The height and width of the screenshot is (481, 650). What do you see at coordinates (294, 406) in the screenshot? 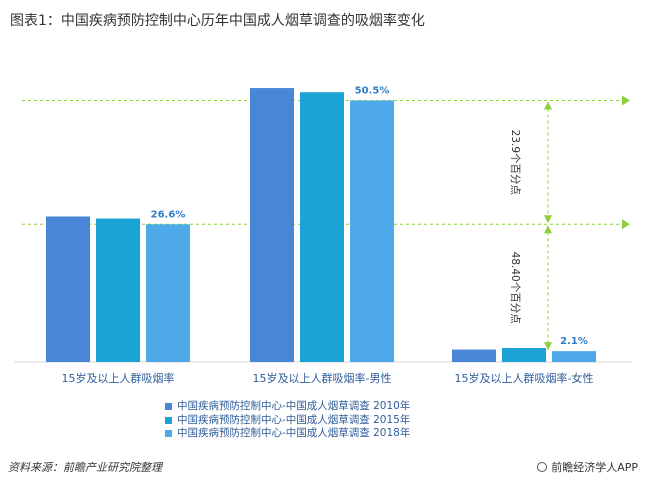
I see `legend-label-2010: 中国疾病预防控制中心-中国成人烟草调查 2010年` at bounding box center [294, 406].